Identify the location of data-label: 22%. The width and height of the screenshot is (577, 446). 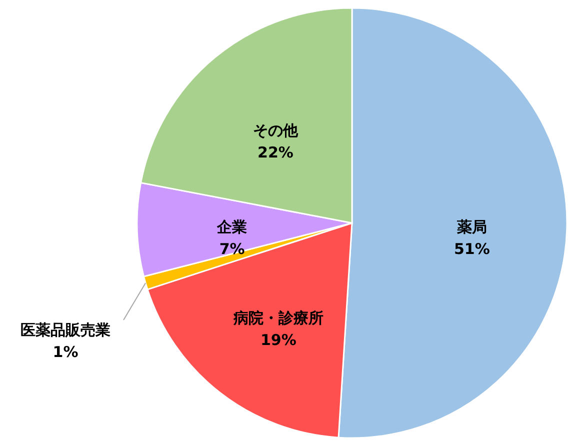
(276, 153).